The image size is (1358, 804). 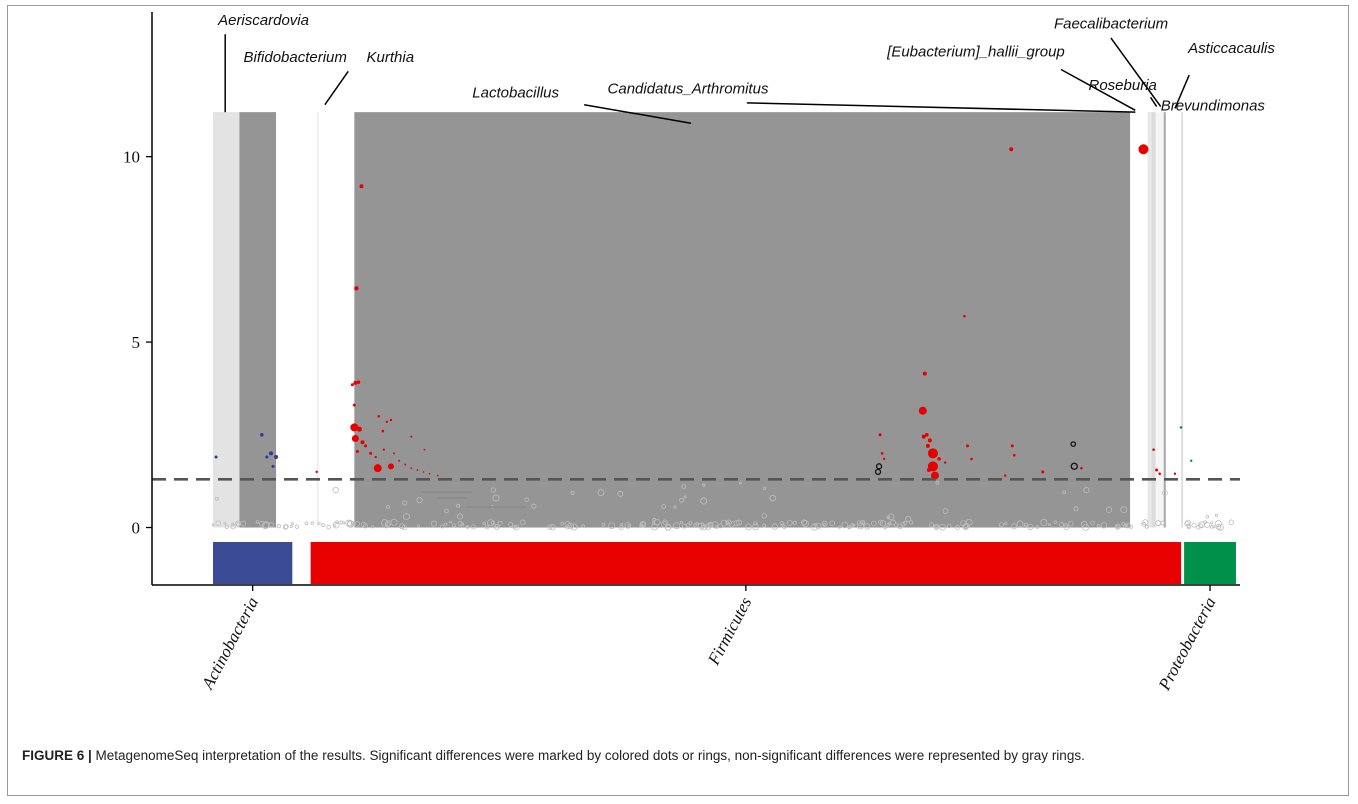 What do you see at coordinates (724, 563) in the screenshot?
I see `phylum-bars` at bounding box center [724, 563].